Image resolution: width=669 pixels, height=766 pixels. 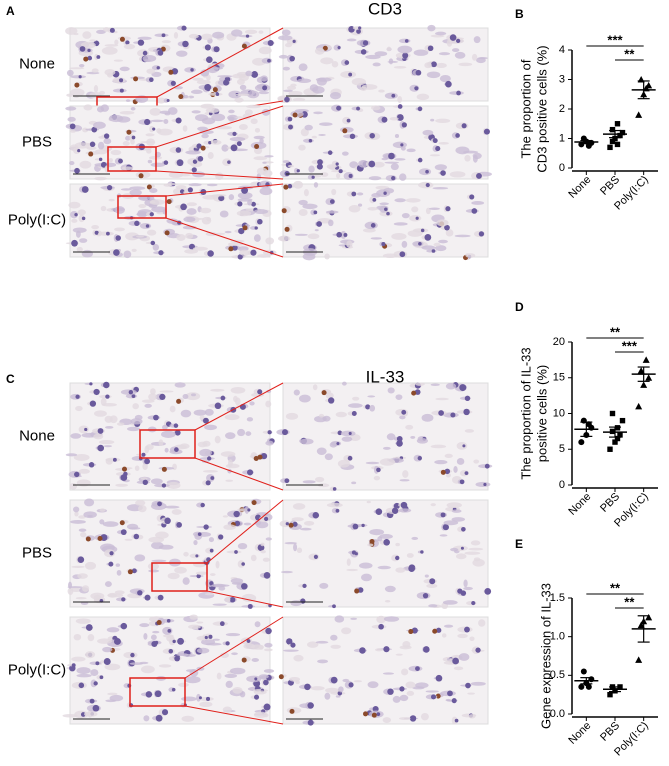 I want to click on row-label: Poly(I:C), so click(x=37, y=219).